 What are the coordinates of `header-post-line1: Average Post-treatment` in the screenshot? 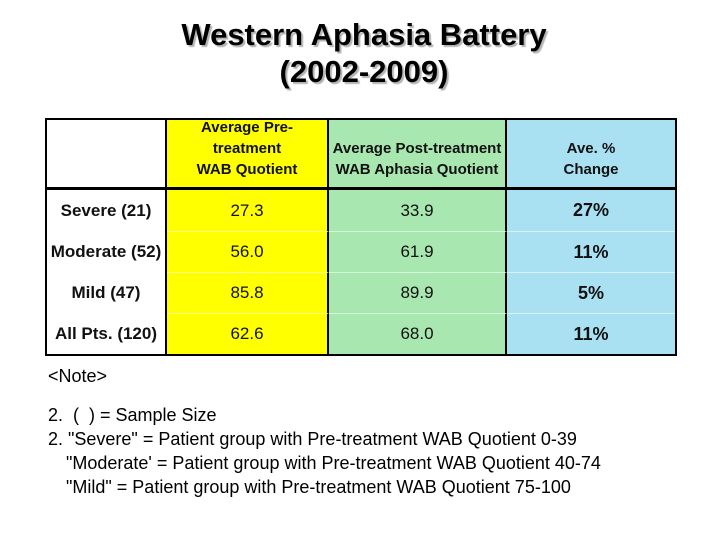 It's located at (417, 148).